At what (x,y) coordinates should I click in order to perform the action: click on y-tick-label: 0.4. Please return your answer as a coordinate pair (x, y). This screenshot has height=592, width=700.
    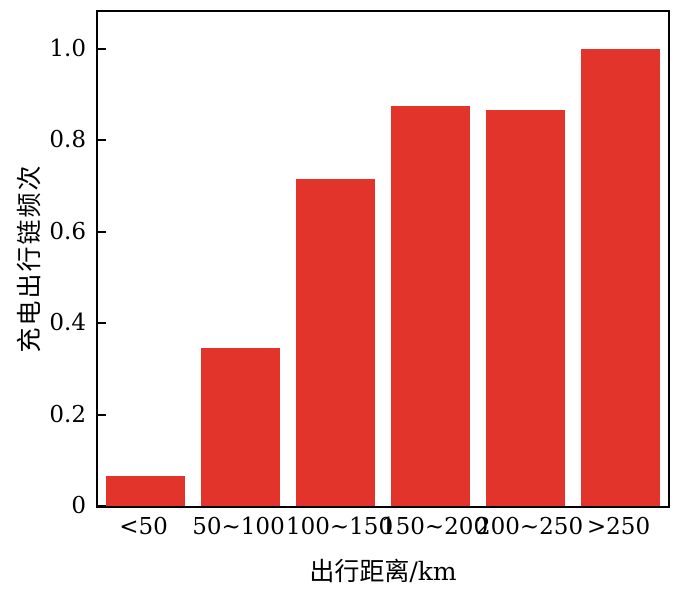
    Looking at the image, I should click on (67, 323).